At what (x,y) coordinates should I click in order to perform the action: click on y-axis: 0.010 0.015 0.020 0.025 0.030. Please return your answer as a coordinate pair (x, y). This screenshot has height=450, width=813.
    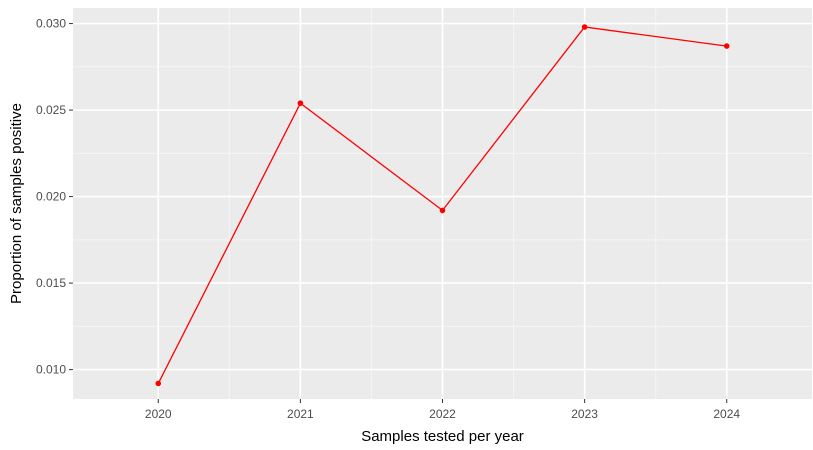
    Looking at the image, I should click on (54, 197).